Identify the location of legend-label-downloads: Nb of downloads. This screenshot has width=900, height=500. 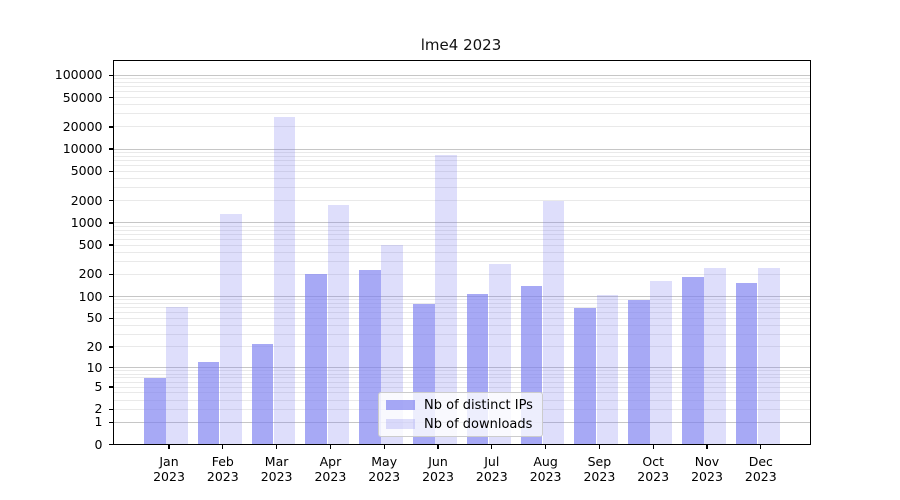
(478, 424).